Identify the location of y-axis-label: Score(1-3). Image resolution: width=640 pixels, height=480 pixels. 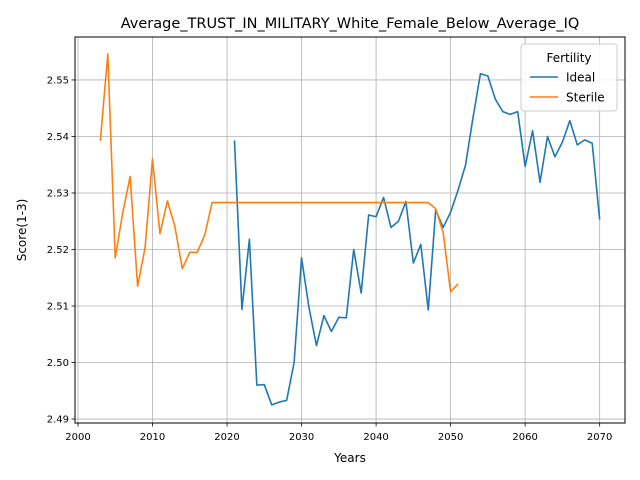
(22, 230).